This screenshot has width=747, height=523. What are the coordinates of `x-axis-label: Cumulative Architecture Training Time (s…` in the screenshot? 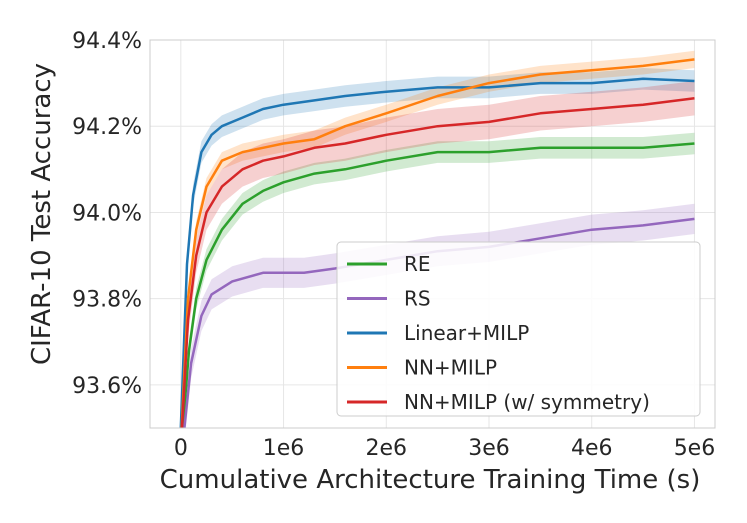 It's located at (430, 480).